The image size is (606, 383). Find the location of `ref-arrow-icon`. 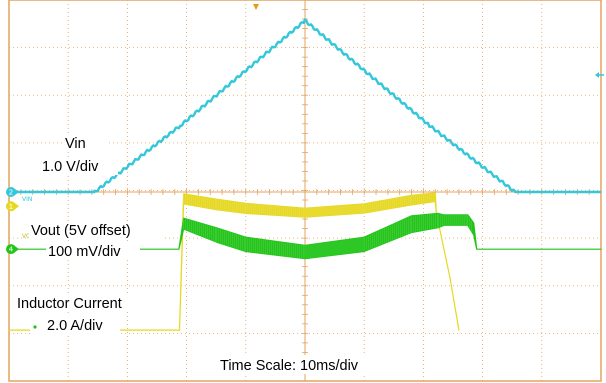

ref-arrow-icon is located at coordinates (599, 75).